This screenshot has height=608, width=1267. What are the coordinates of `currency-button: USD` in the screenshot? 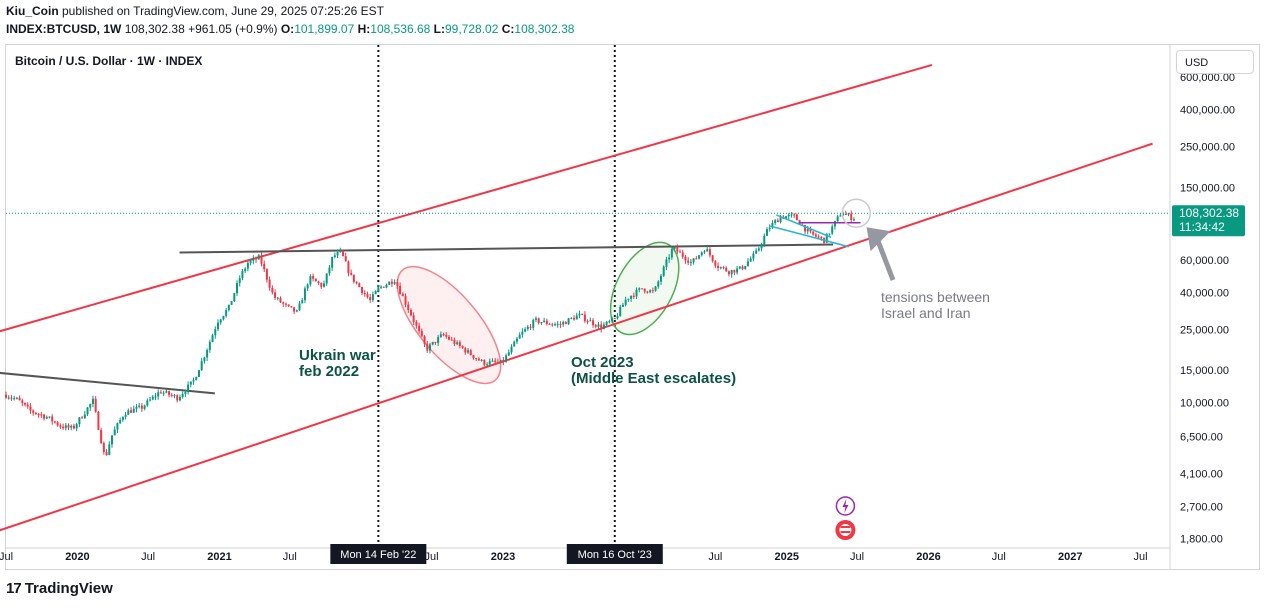 It's located at (1215, 62).